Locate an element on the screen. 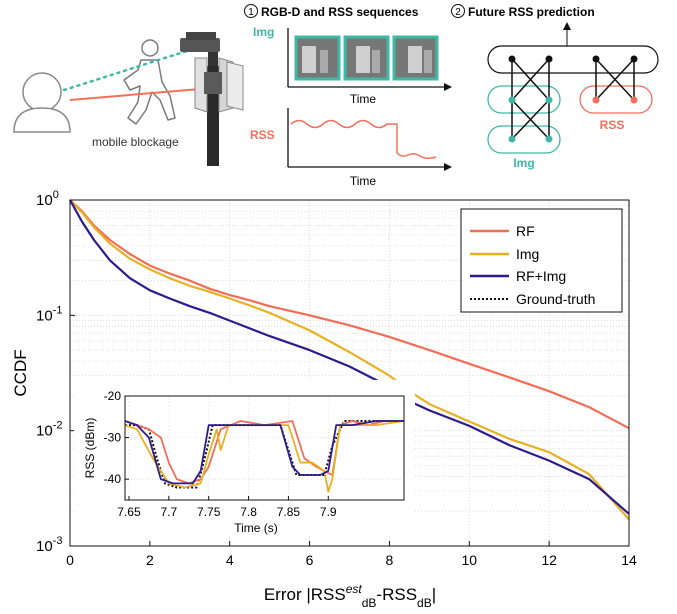  inset-axis-ticks: 7.65 7.7 7.75 7.8 7.85 7.9 -20 -30 -40 is located at coordinates (220, 454).